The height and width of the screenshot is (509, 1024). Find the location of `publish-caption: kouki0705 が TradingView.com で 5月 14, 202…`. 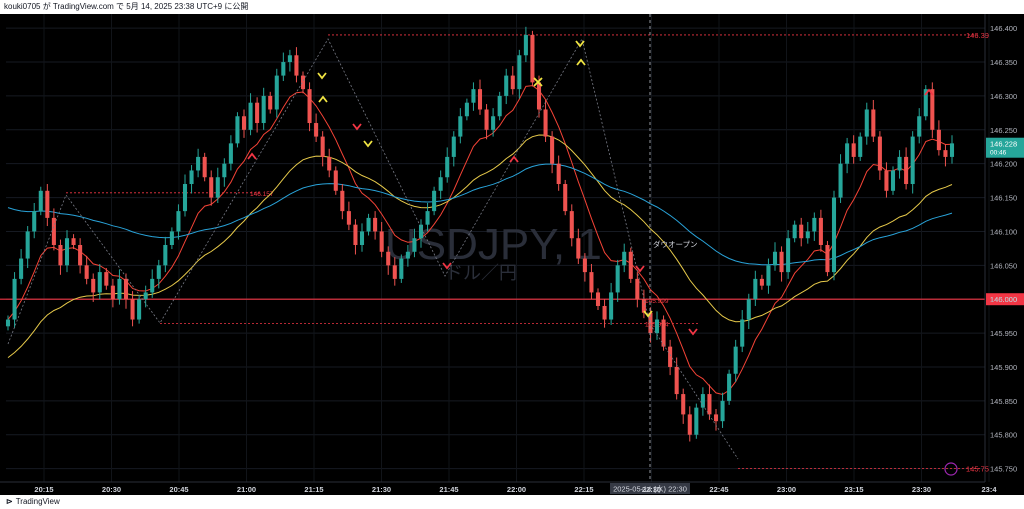

publish-caption: kouki0705 が TradingView.com で 5月 14, 202… is located at coordinates (512, 7).